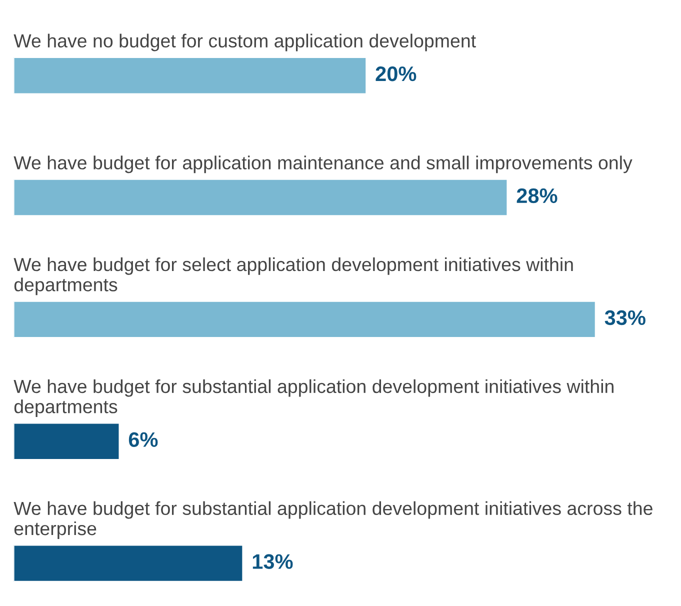 Image resolution: width=681 pixels, height=606 pixels. I want to click on y-tick-label: We have budget for application maintenance and small improvements only, so click(323, 165).